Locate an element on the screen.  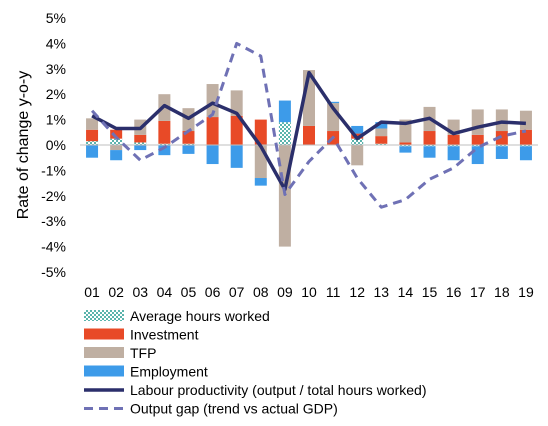
x-tick-label: 18 is located at coordinates (502, 292).